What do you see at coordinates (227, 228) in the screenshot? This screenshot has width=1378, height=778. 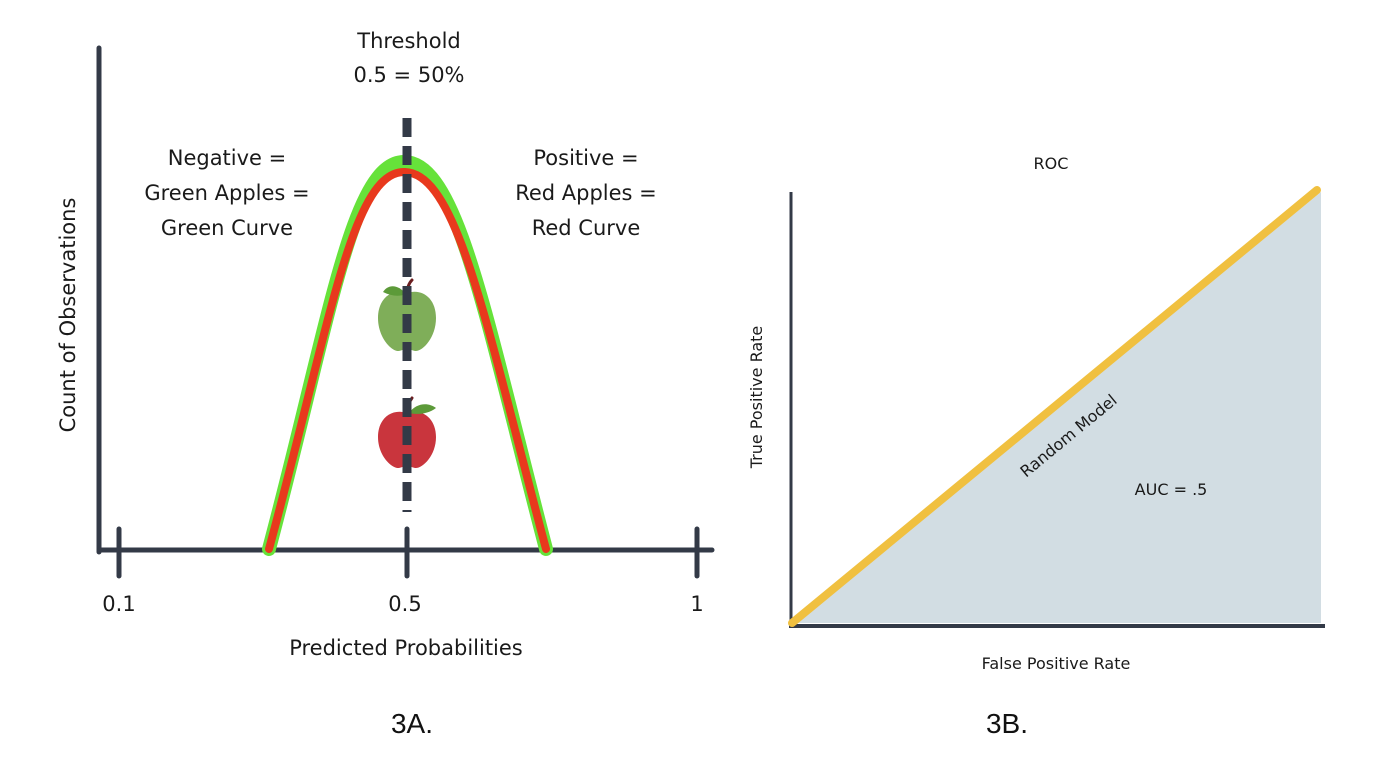 I see `negative-label-line3: Green Curve` at bounding box center [227, 228].